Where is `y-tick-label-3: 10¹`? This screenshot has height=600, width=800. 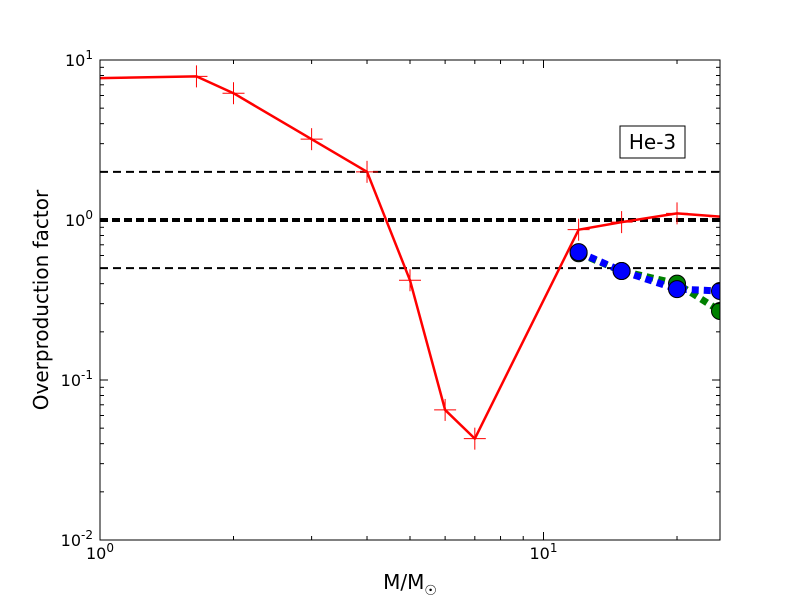 y-tick-label-3: 10¹ is located at coordinates (79, 59).